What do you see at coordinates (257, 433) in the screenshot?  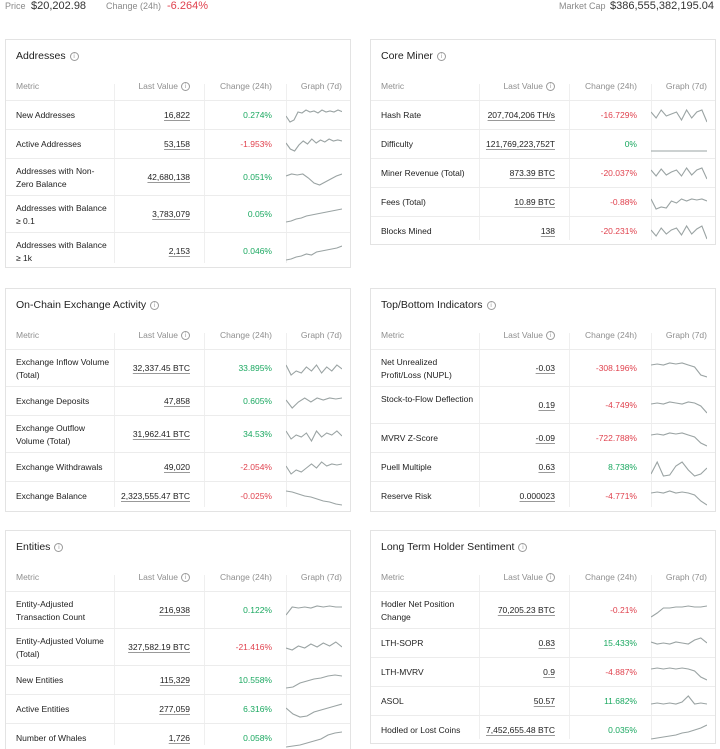 I see `change-24h: 34.53%` at bounding box center [257, 433].